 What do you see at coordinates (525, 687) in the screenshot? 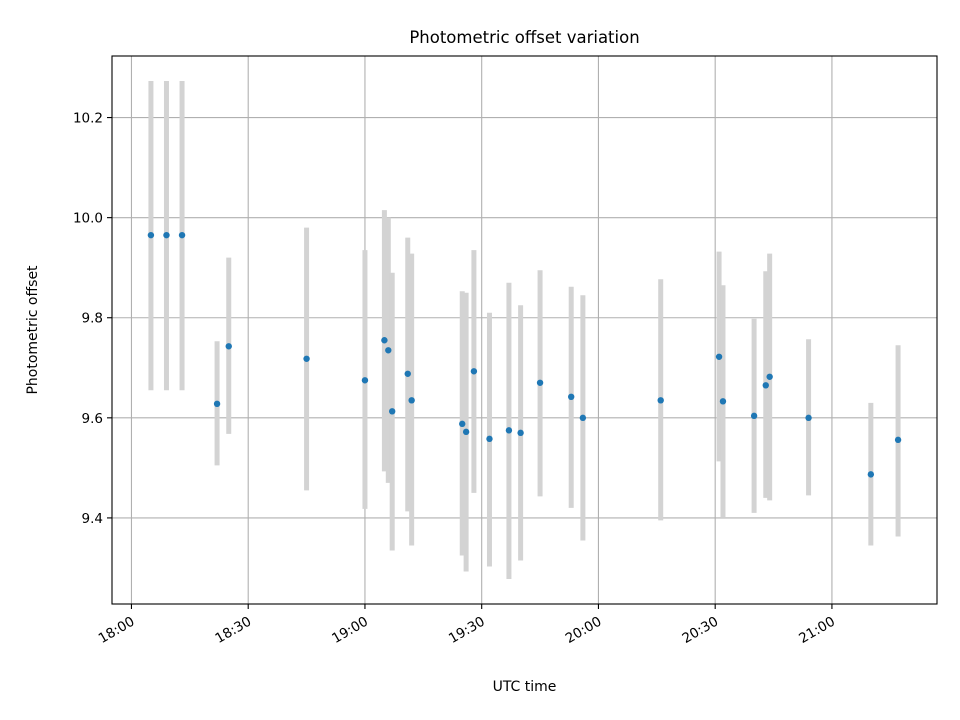
I see `x-axis-title: UTC time` at bounding box center [525, 687].